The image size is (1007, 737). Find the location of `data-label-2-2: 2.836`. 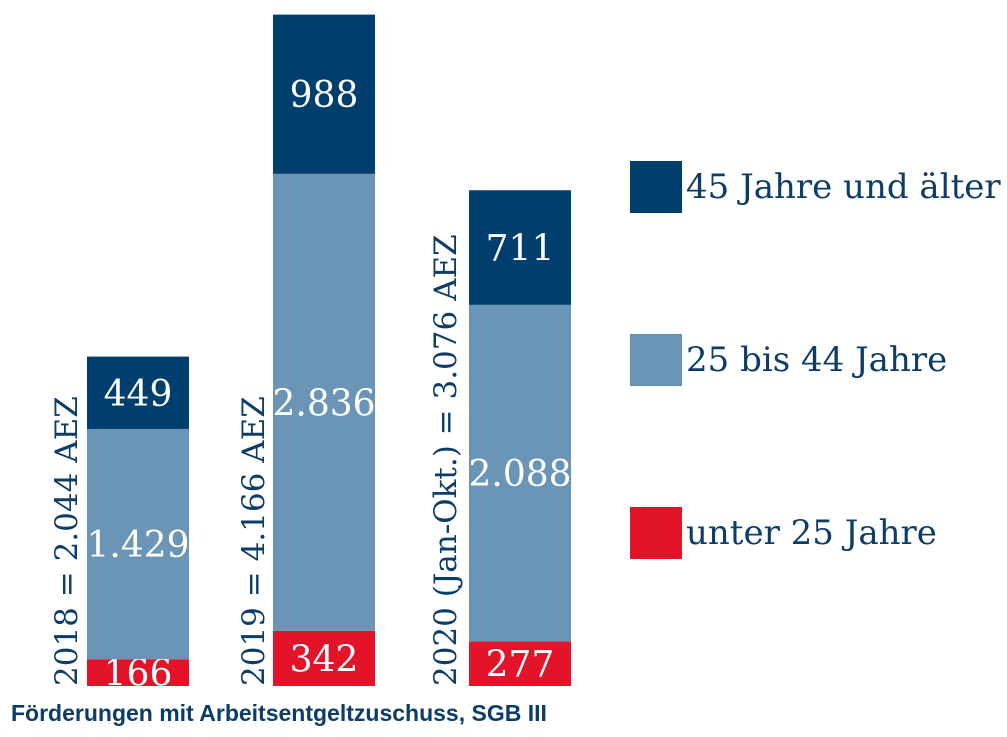

data-label-2-2: 2.836 is located at coordinates (323, 403).